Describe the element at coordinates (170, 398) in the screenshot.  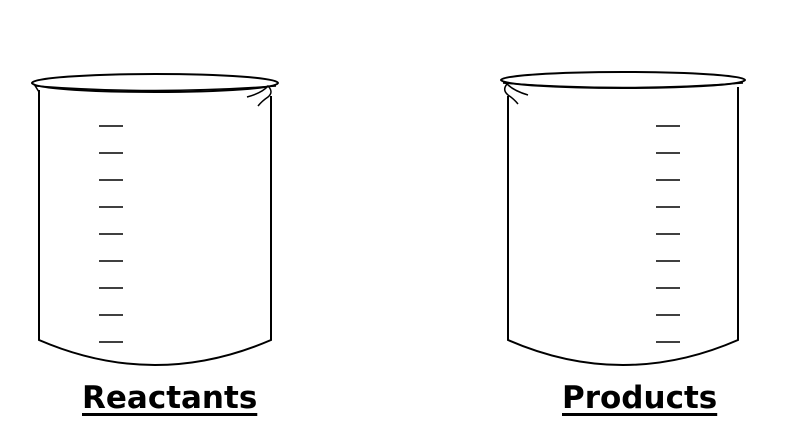
I see `reactants-label: Reactants` at that location.